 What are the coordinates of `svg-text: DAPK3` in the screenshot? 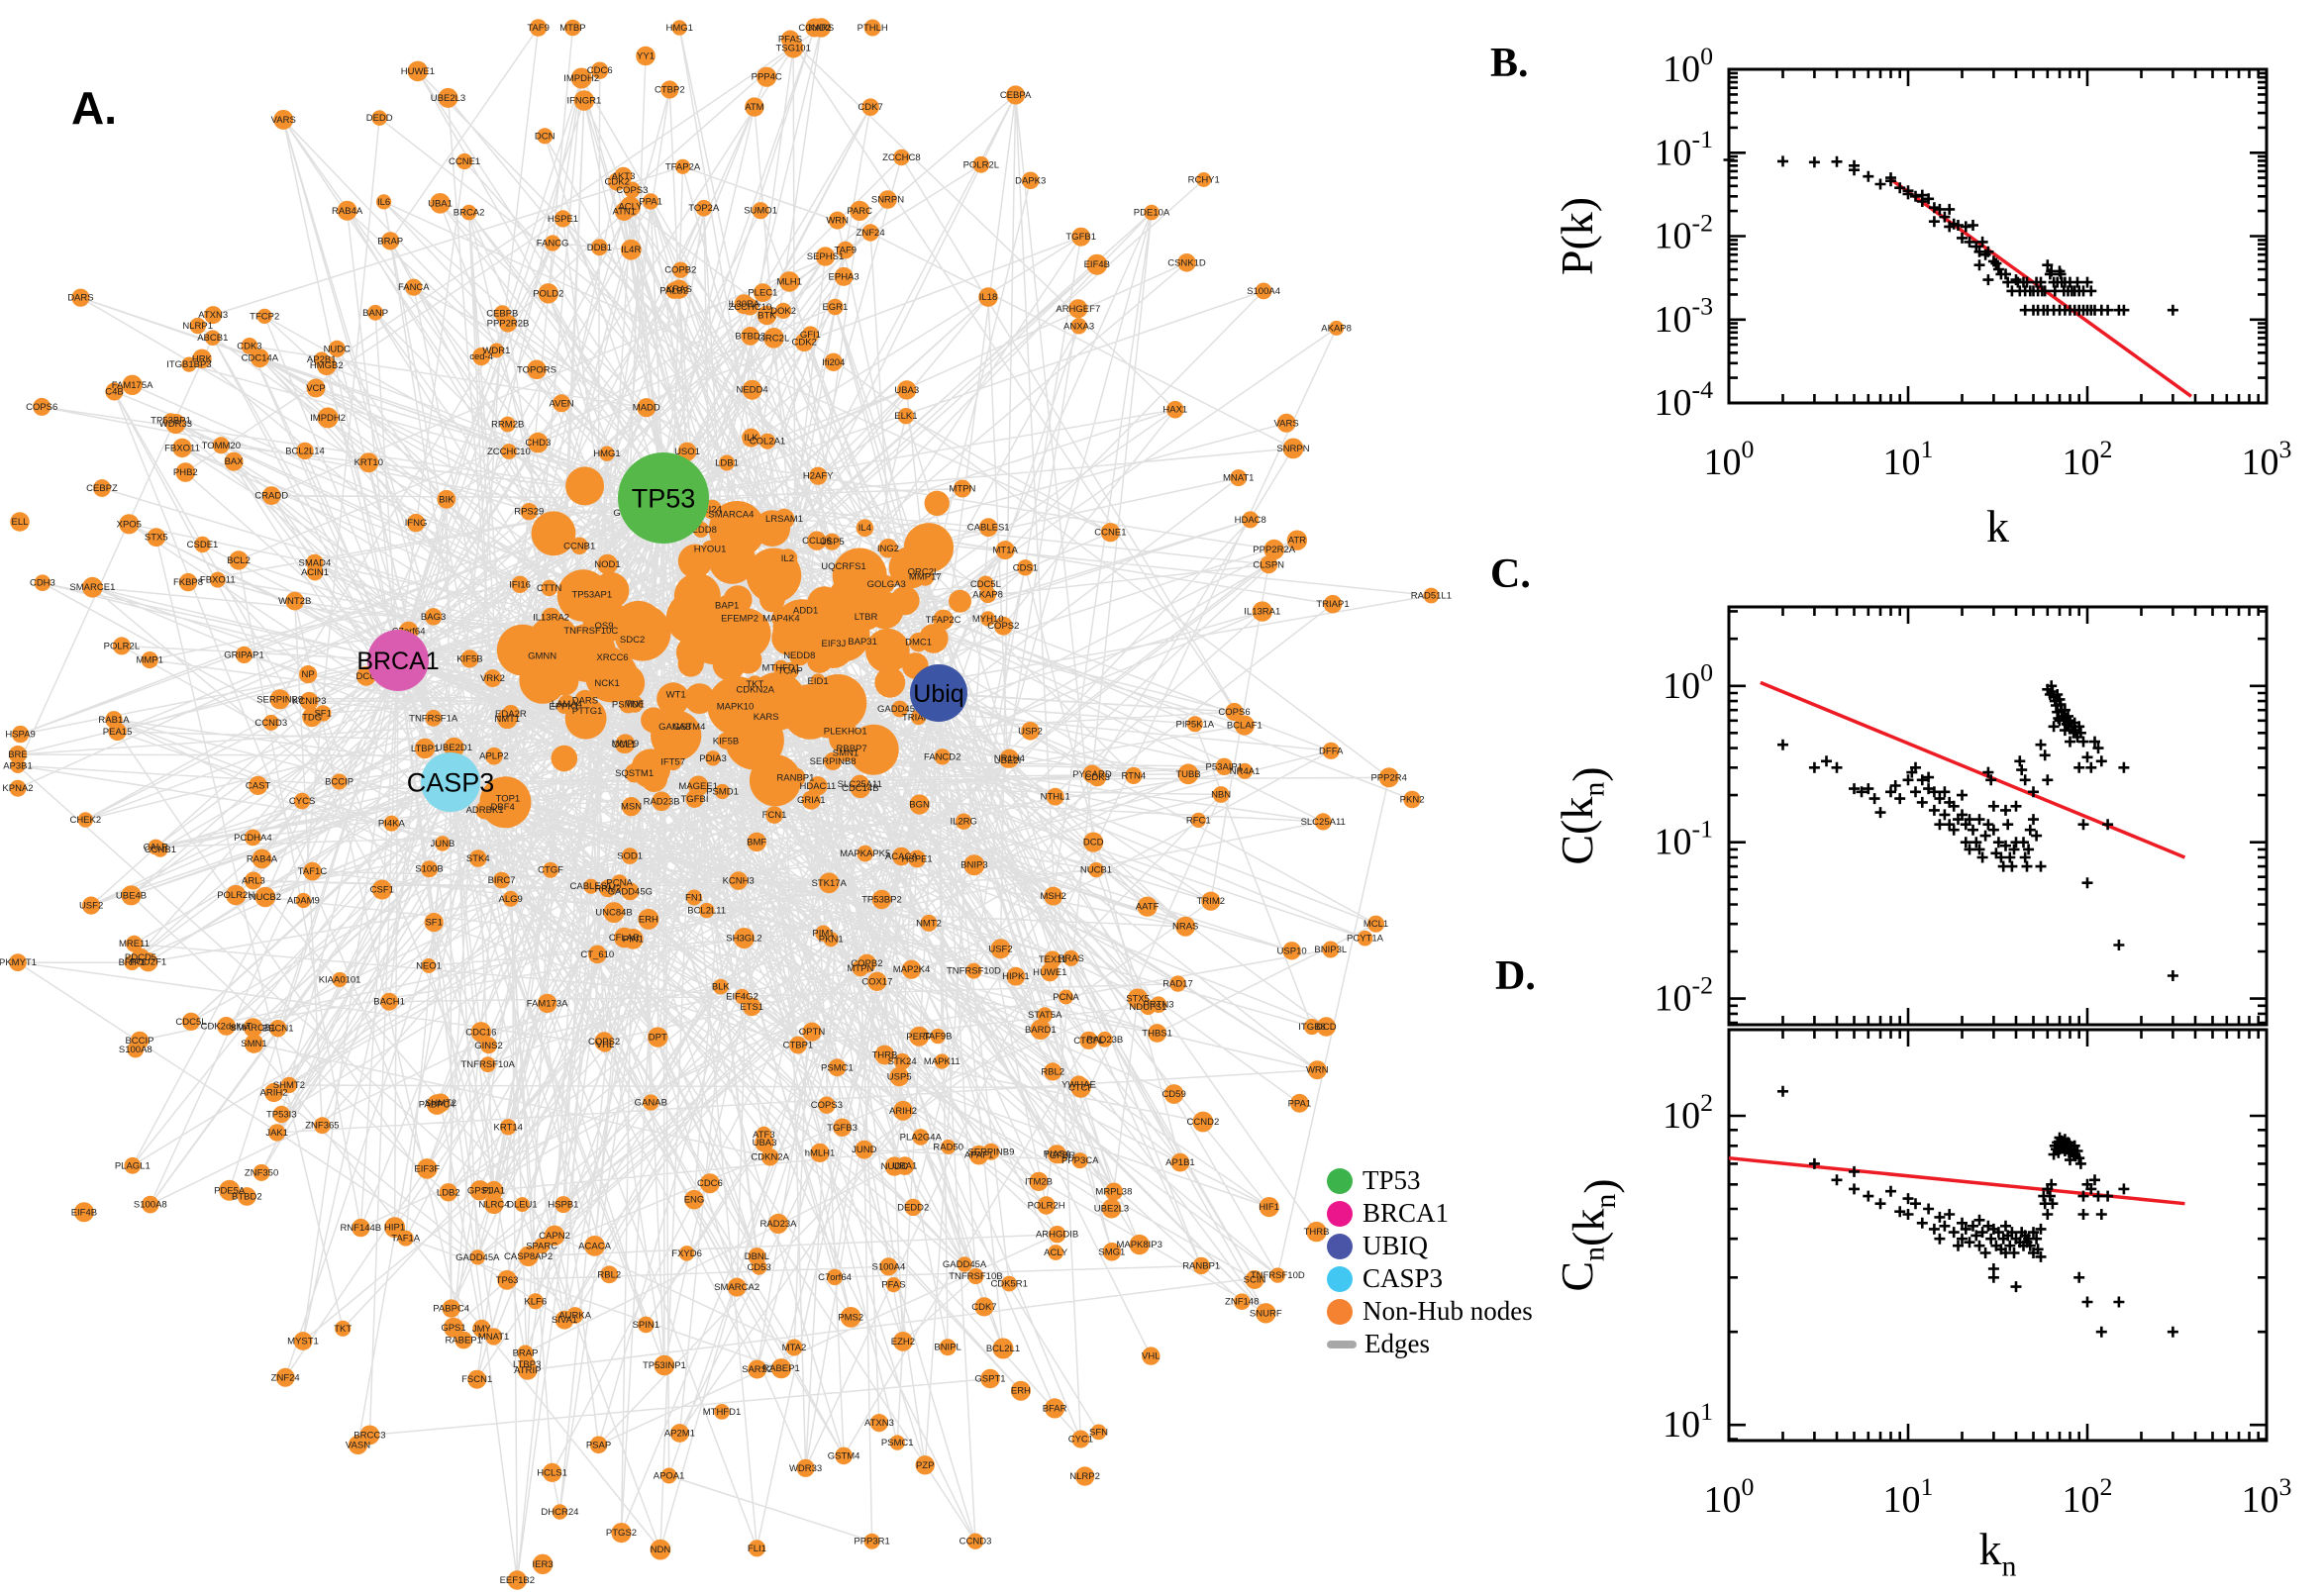 It's located at (1030, 180).